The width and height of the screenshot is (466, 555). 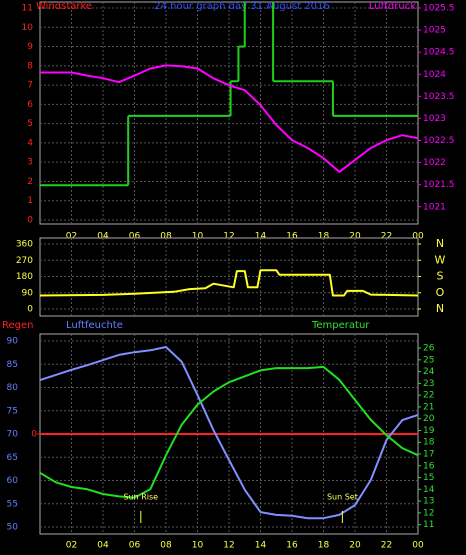 What do you see at coordinates (434, 119) in the screenshot?
I see `y-tick-label: 1023` at bounding box center [434, 119].